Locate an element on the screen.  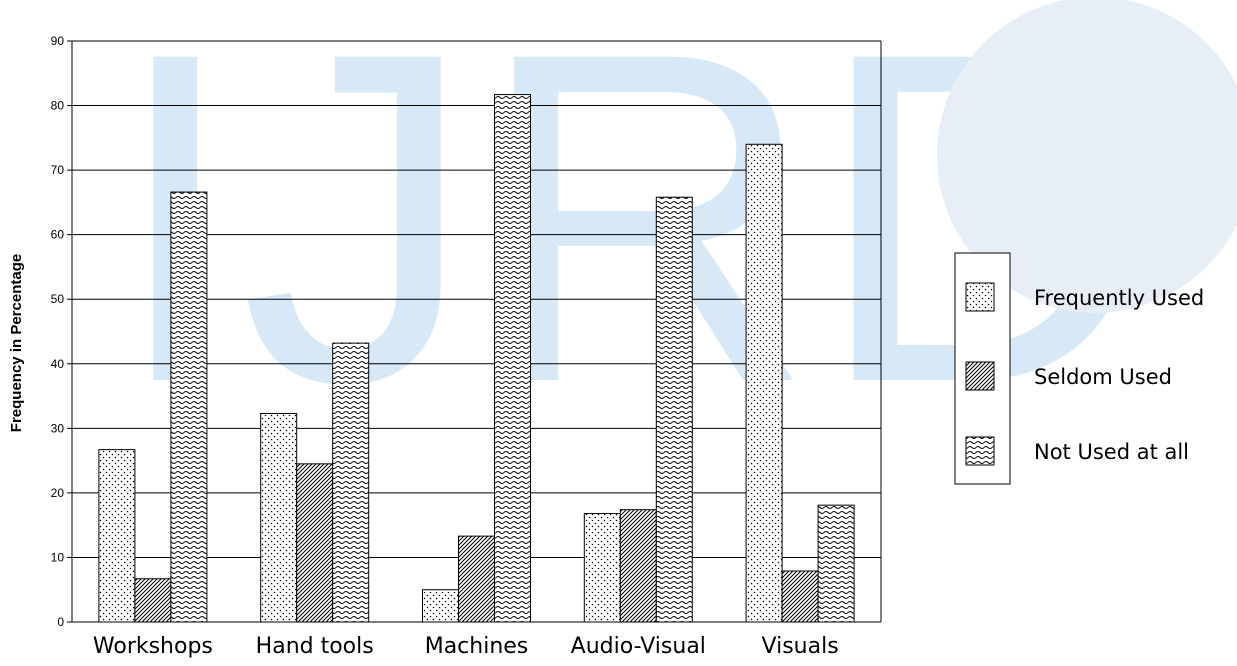
globe-watermark is located at coordinates (1087, 156).